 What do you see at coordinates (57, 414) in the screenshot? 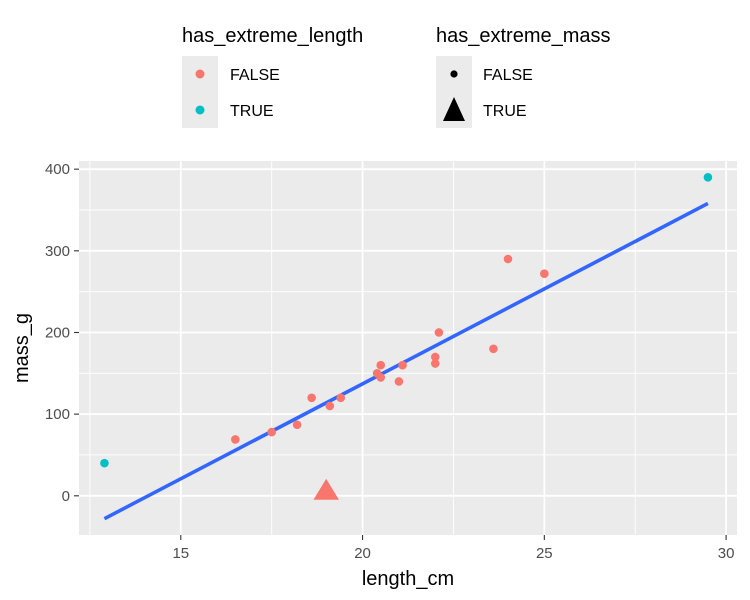
I see `y-tick-label-1: 100` at bounding box center [57, 414].